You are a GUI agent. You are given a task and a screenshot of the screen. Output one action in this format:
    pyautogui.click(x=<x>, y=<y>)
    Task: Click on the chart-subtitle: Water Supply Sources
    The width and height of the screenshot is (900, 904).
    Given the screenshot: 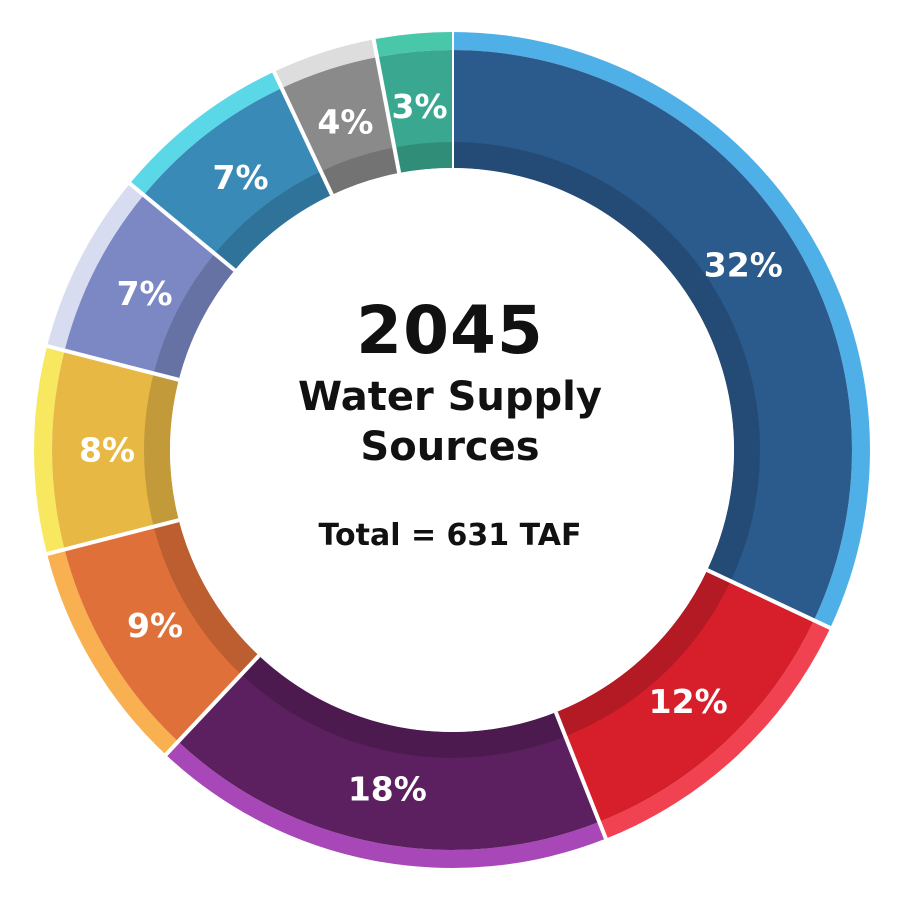 What is the action you would take?
    pyautogui.click(x=450, y=422)
    